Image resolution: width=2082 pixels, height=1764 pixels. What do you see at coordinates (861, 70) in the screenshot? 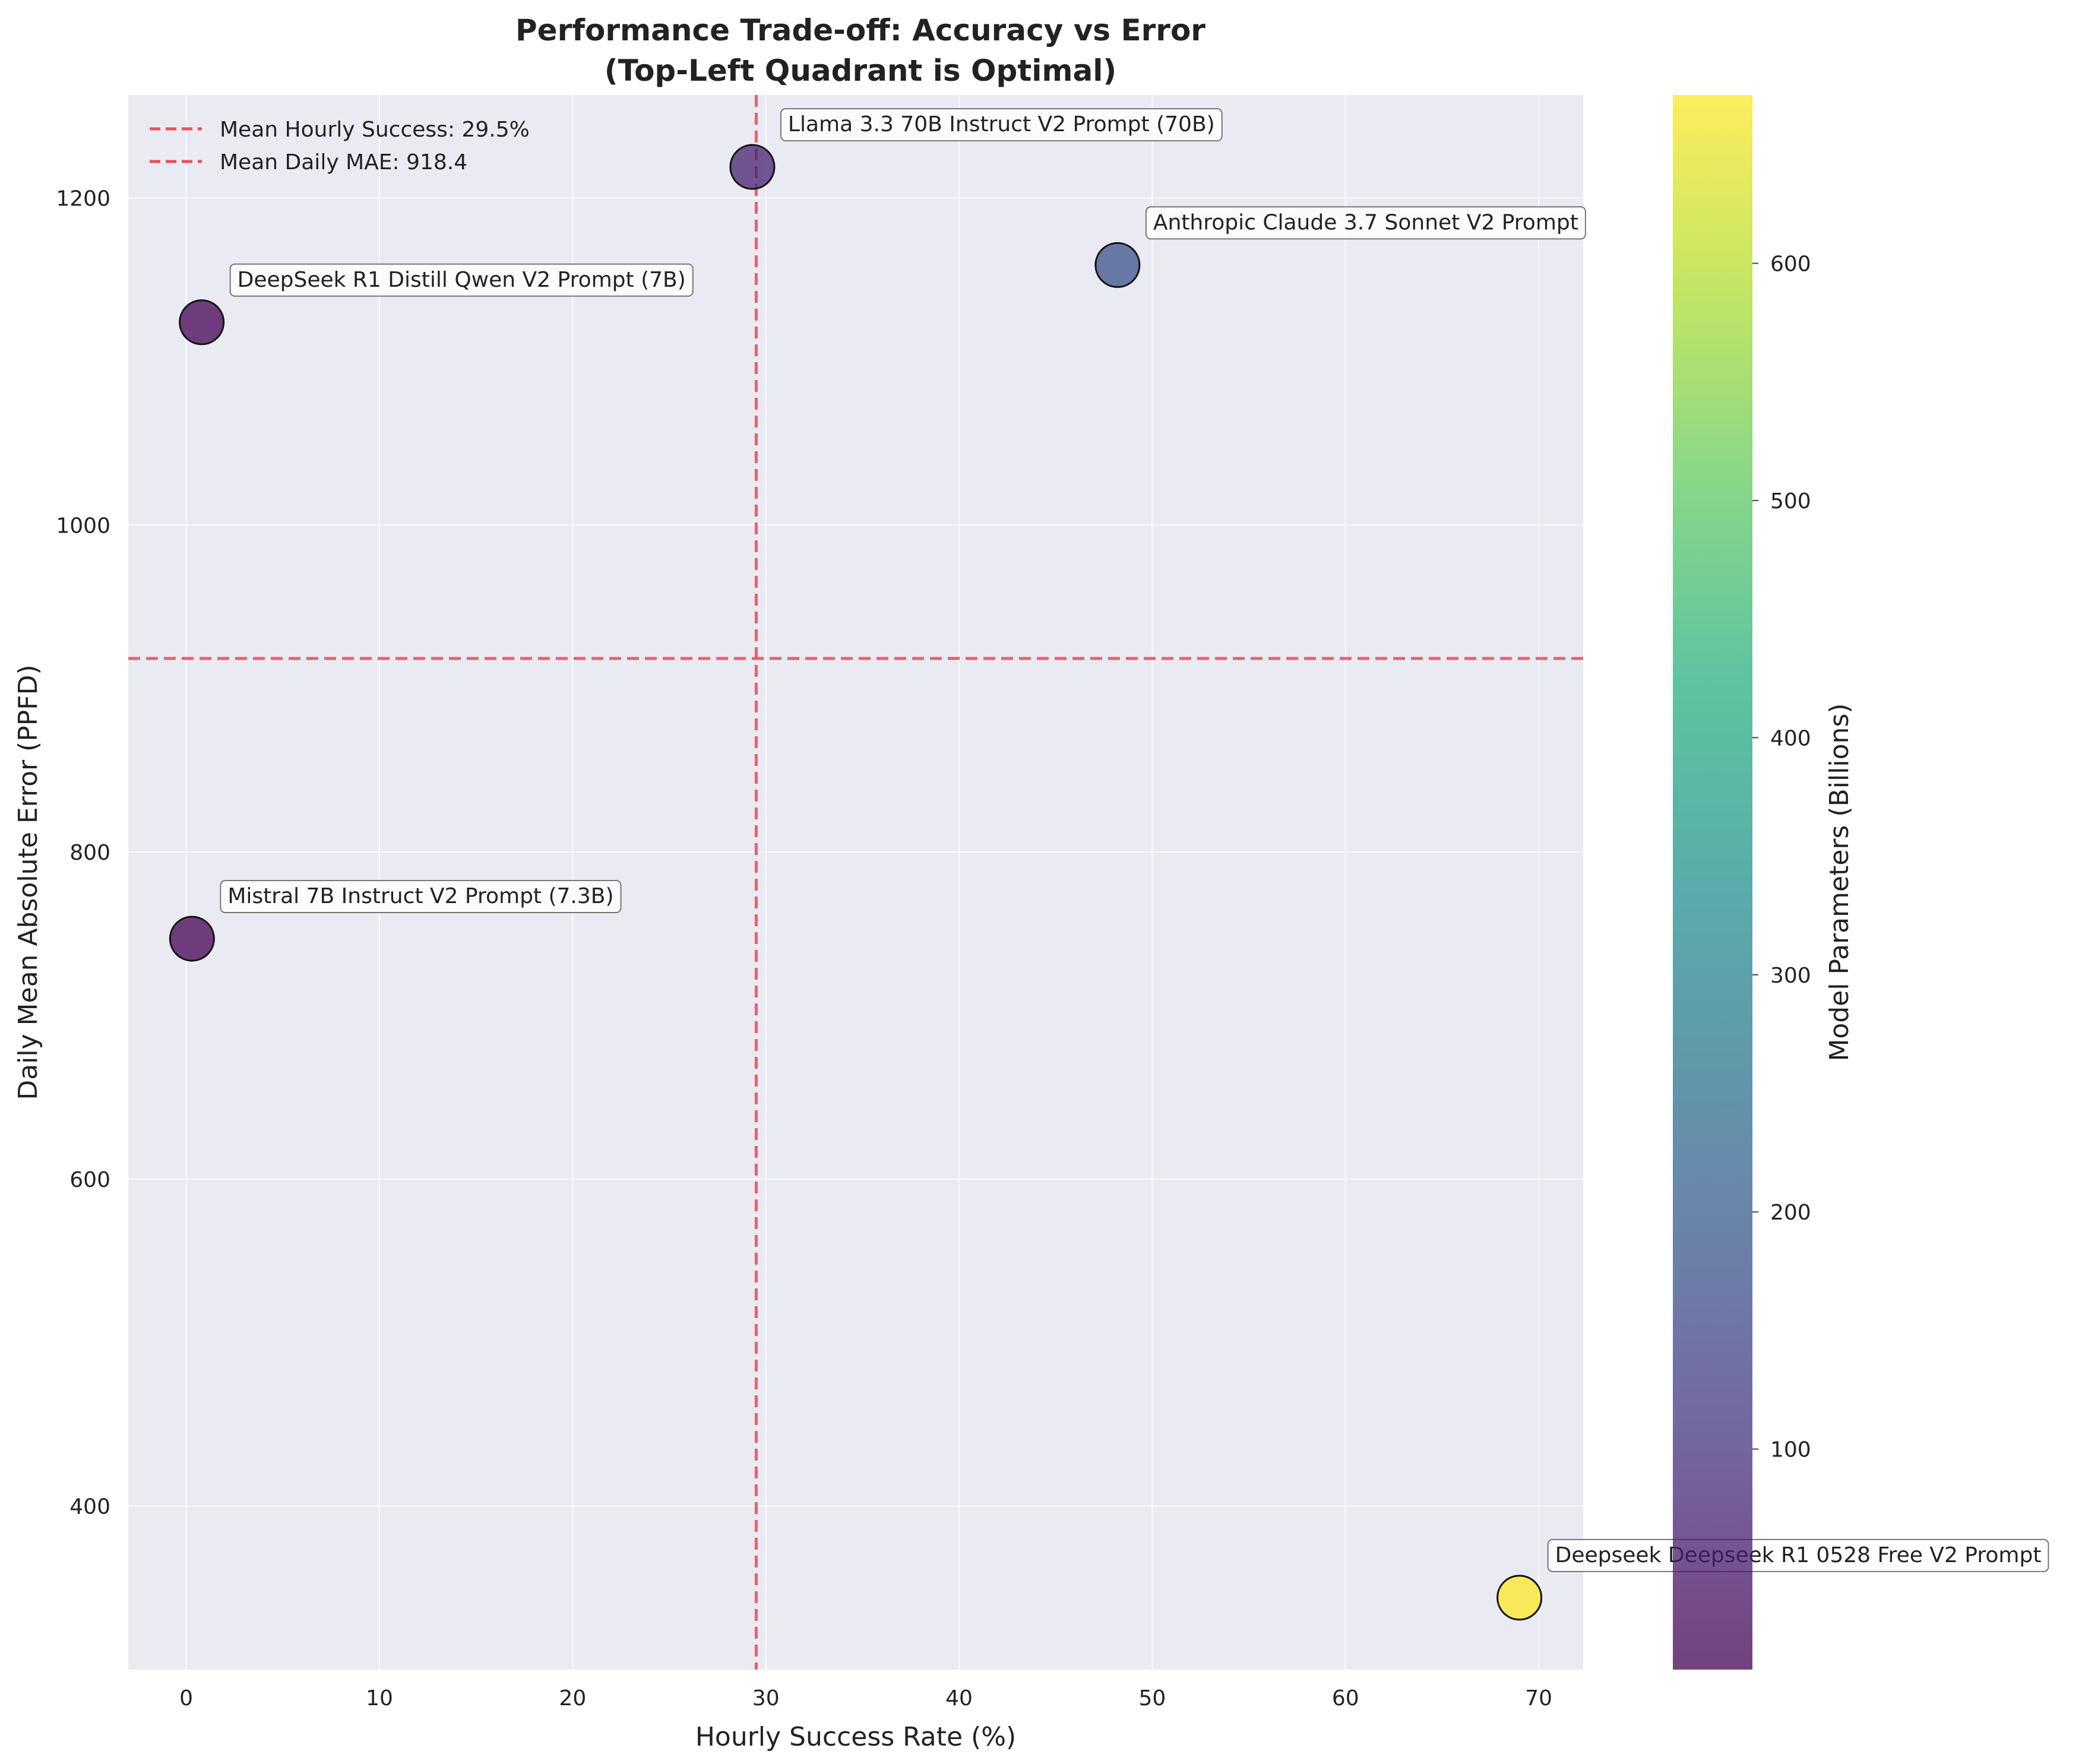
I see `chart-subtitle: (Top-Left Quadrant is Optimal)` at bounding box center [861, 70].